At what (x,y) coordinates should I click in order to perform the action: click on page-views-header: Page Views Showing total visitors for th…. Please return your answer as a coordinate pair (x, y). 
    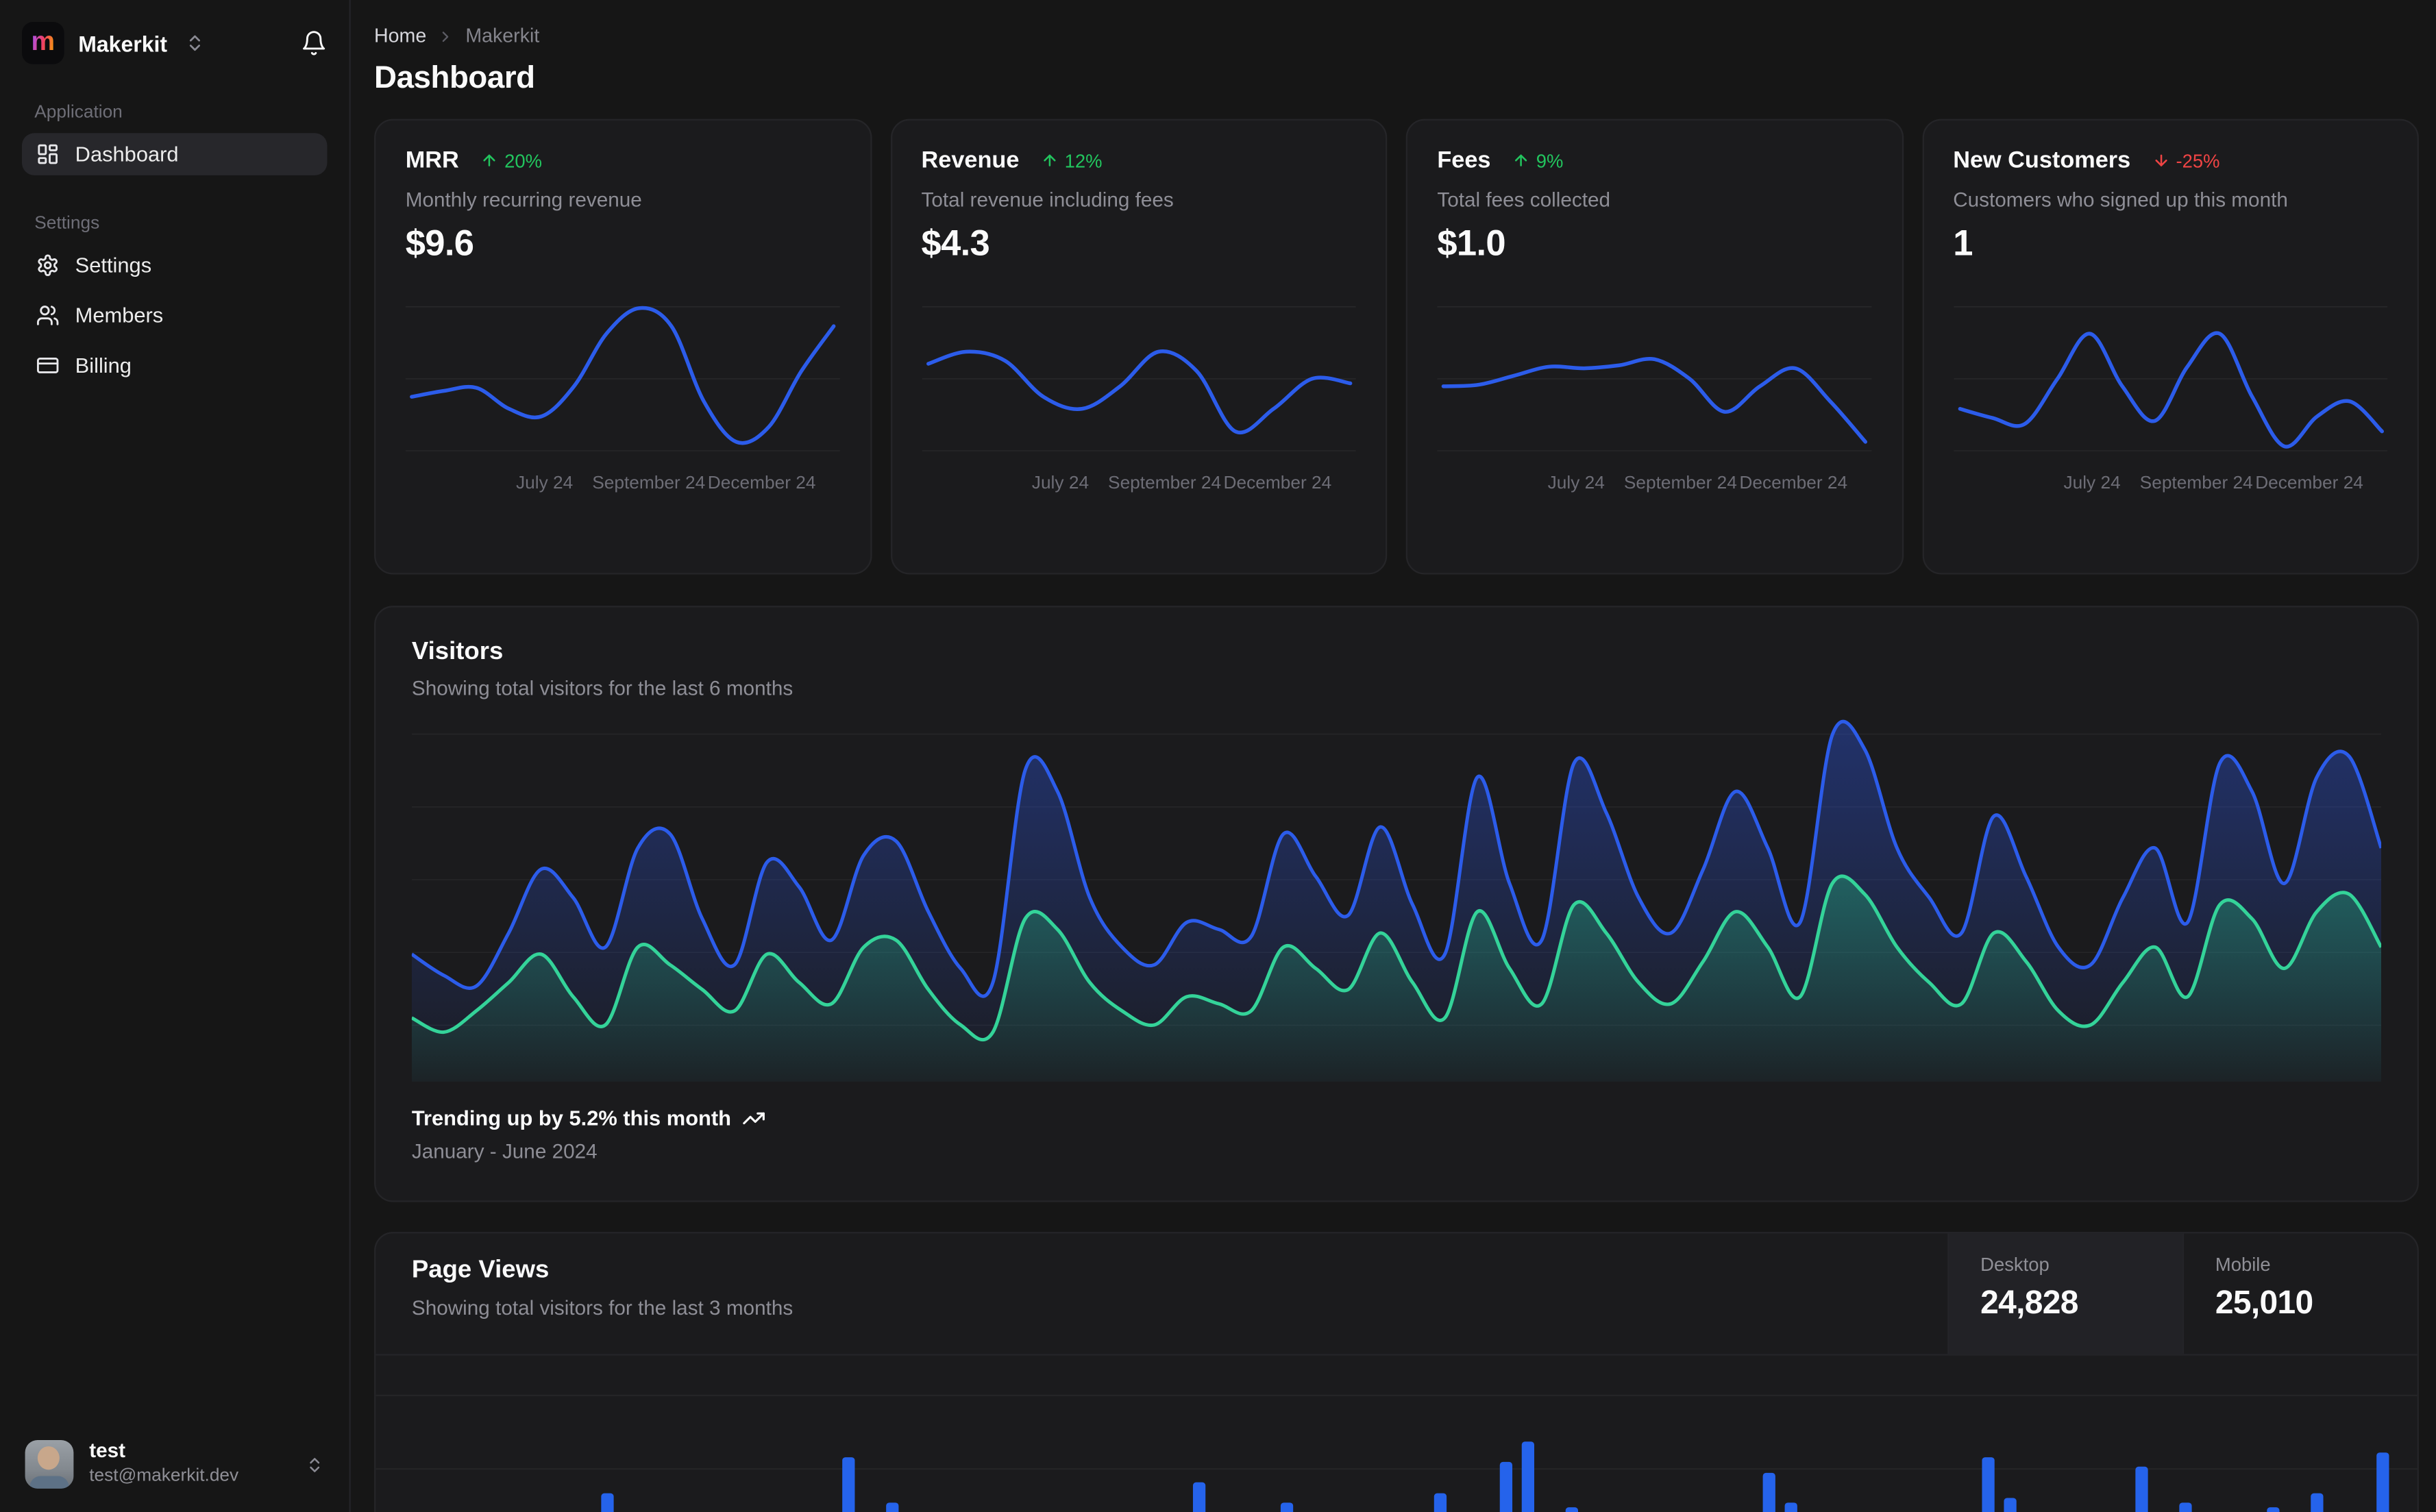
    Looking at the image, I should click on (1397, 1295).